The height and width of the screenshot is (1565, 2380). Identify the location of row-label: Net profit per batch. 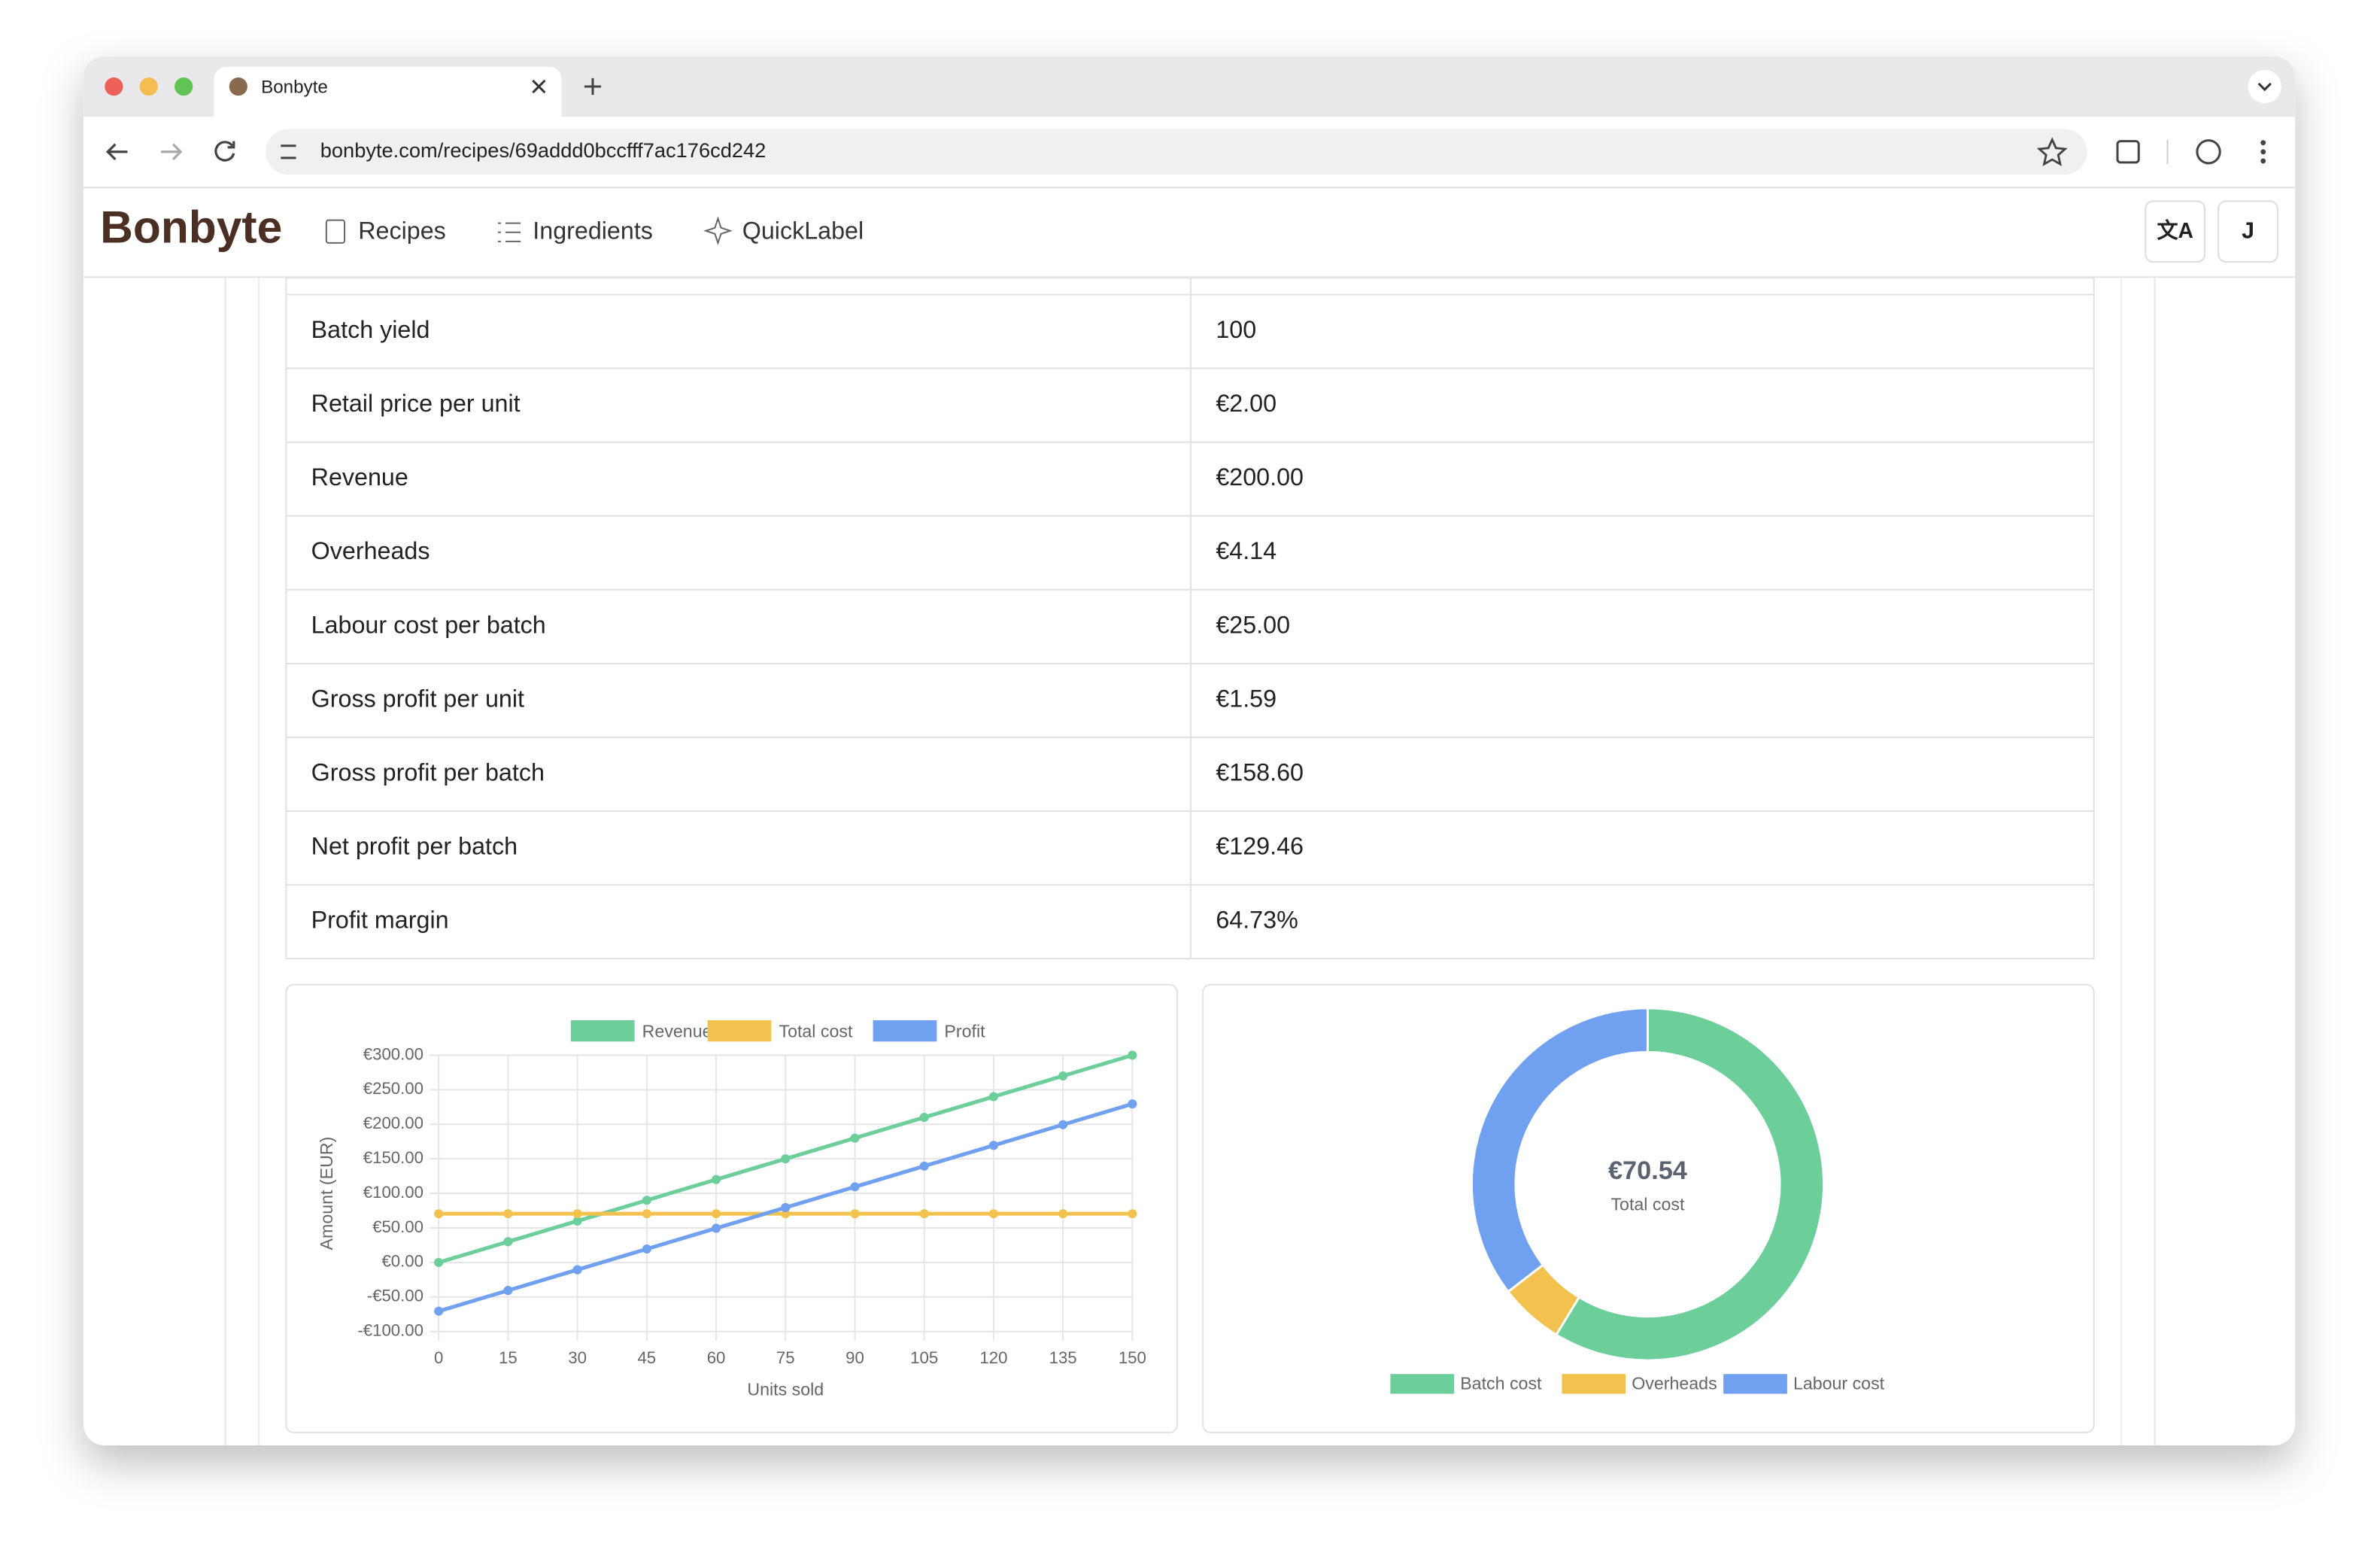
(414, 846).